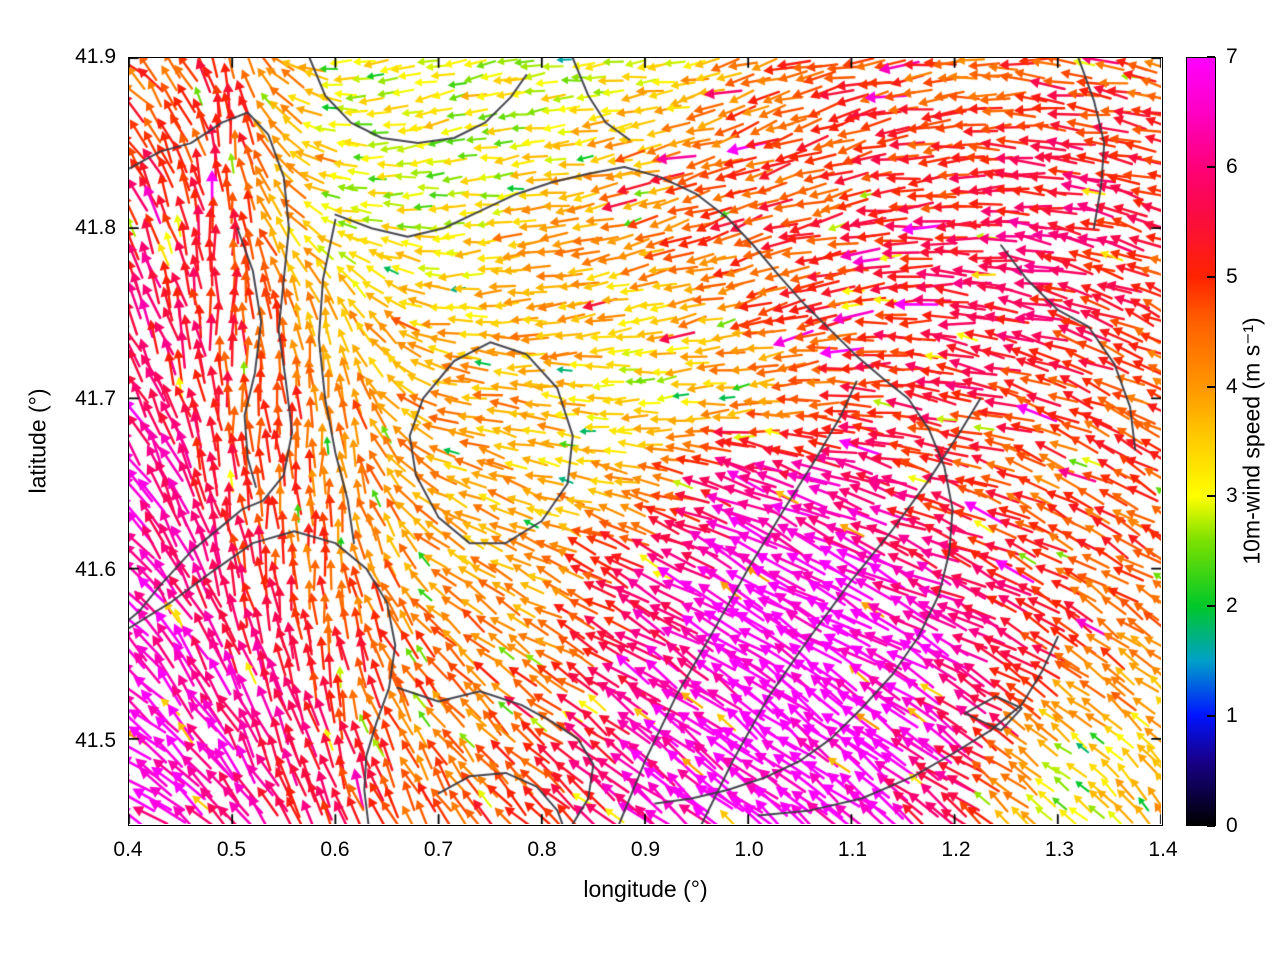  Describe the element at coordinates (645, 849) in the screenshot. I see `x-tick-label: 0.9` at that location.